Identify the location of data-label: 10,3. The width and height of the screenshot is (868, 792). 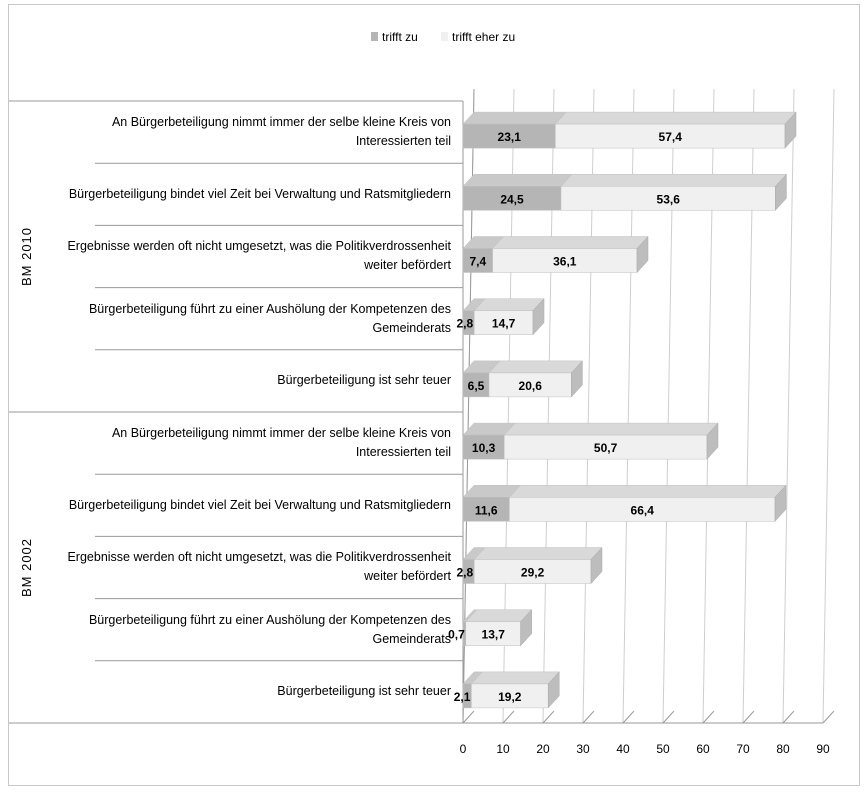
(484, 448).